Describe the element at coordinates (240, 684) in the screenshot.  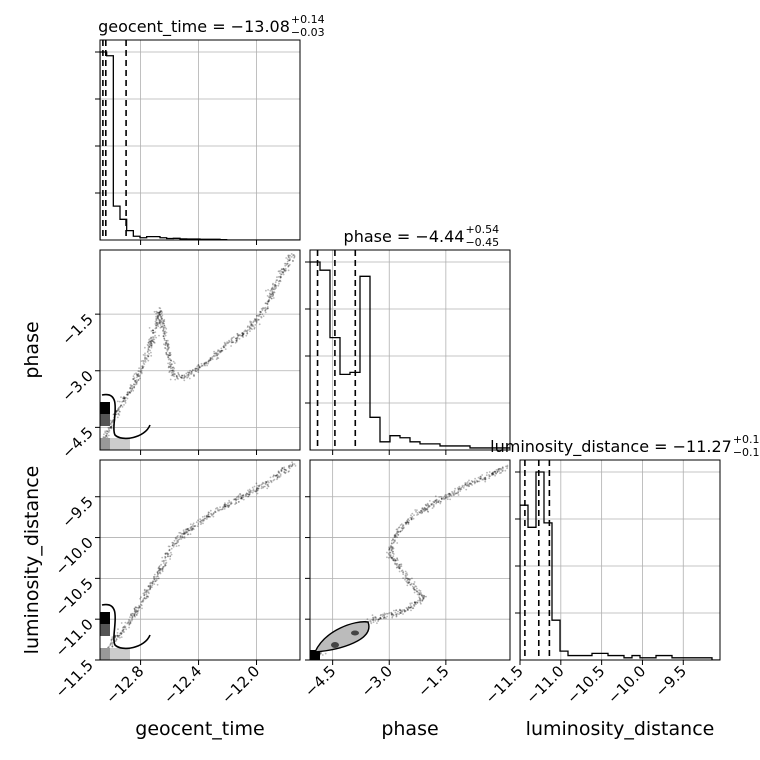
I see `x-tick-label: −12.0` at that location.